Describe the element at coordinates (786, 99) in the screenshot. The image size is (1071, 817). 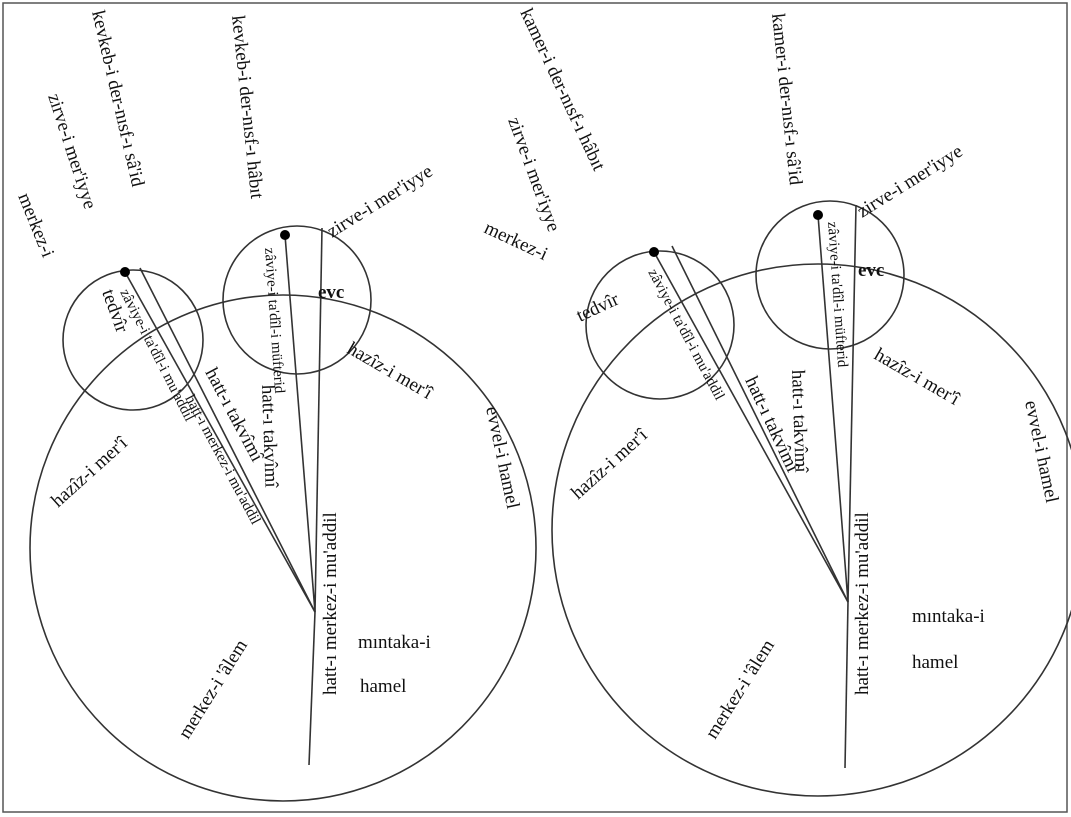
I see `label: kamer-i der-nısf-ı sâ'id` at that location.